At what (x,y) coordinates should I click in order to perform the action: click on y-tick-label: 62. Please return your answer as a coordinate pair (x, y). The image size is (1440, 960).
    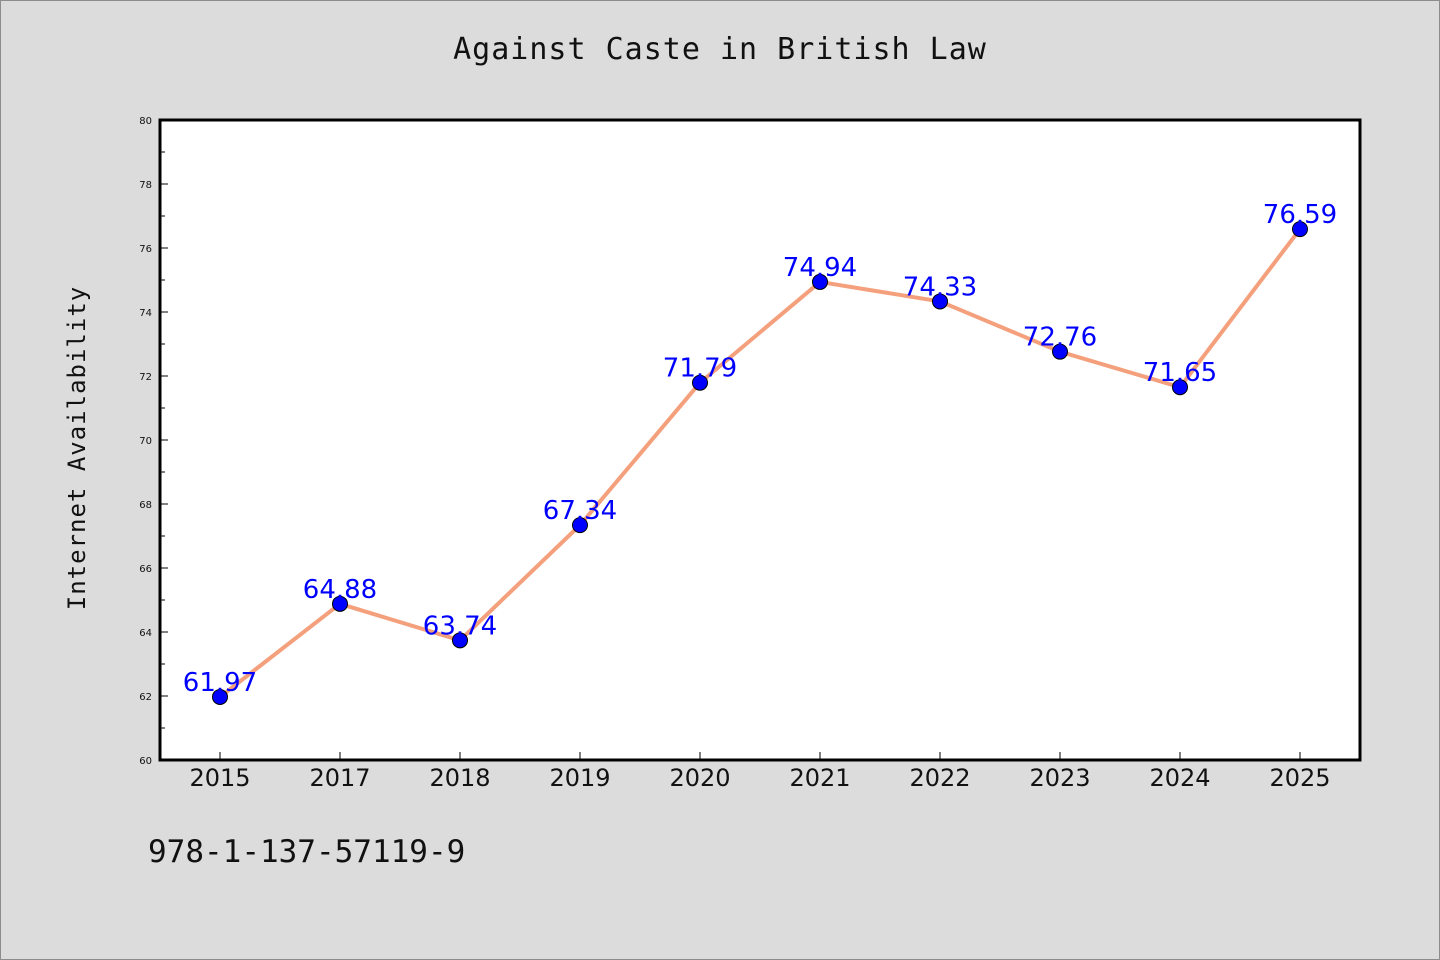
    Looking at the image, I should click on (145, 697).